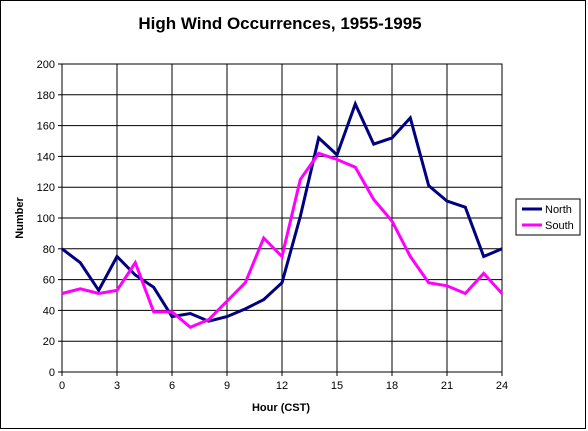 The height and width of the screenshot is (431, 588). Describe the element at coordinates (502, 386) in the screenshot. I see `x-tick-label: 24` at that location.